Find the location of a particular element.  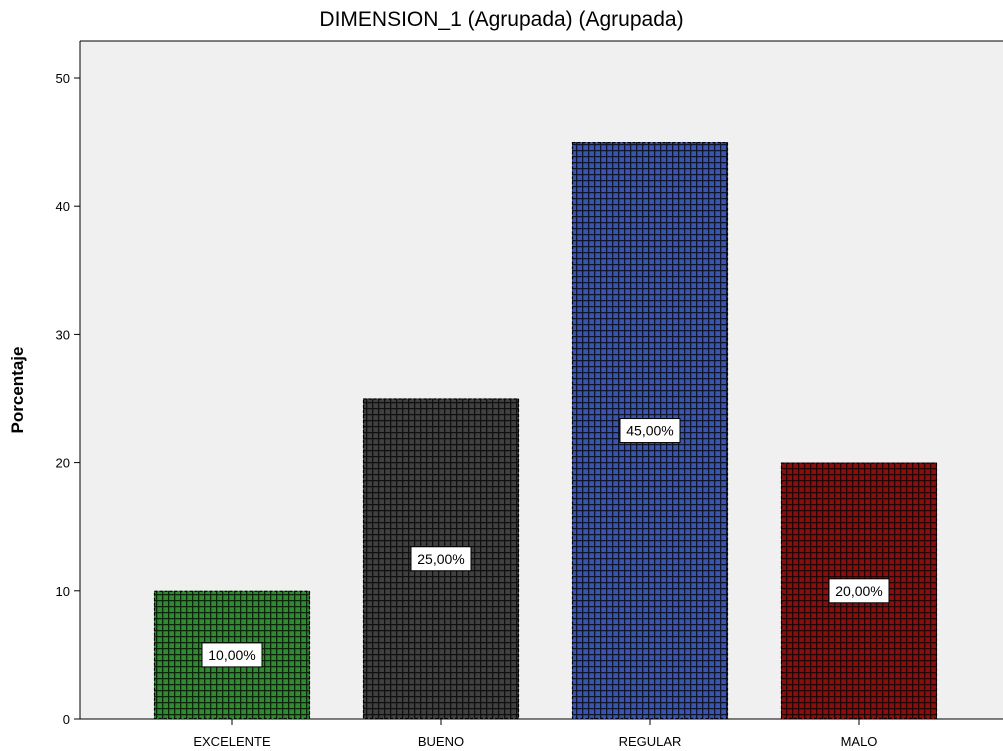

x-tick-label: BUENO is located at coordinates (441, 741).